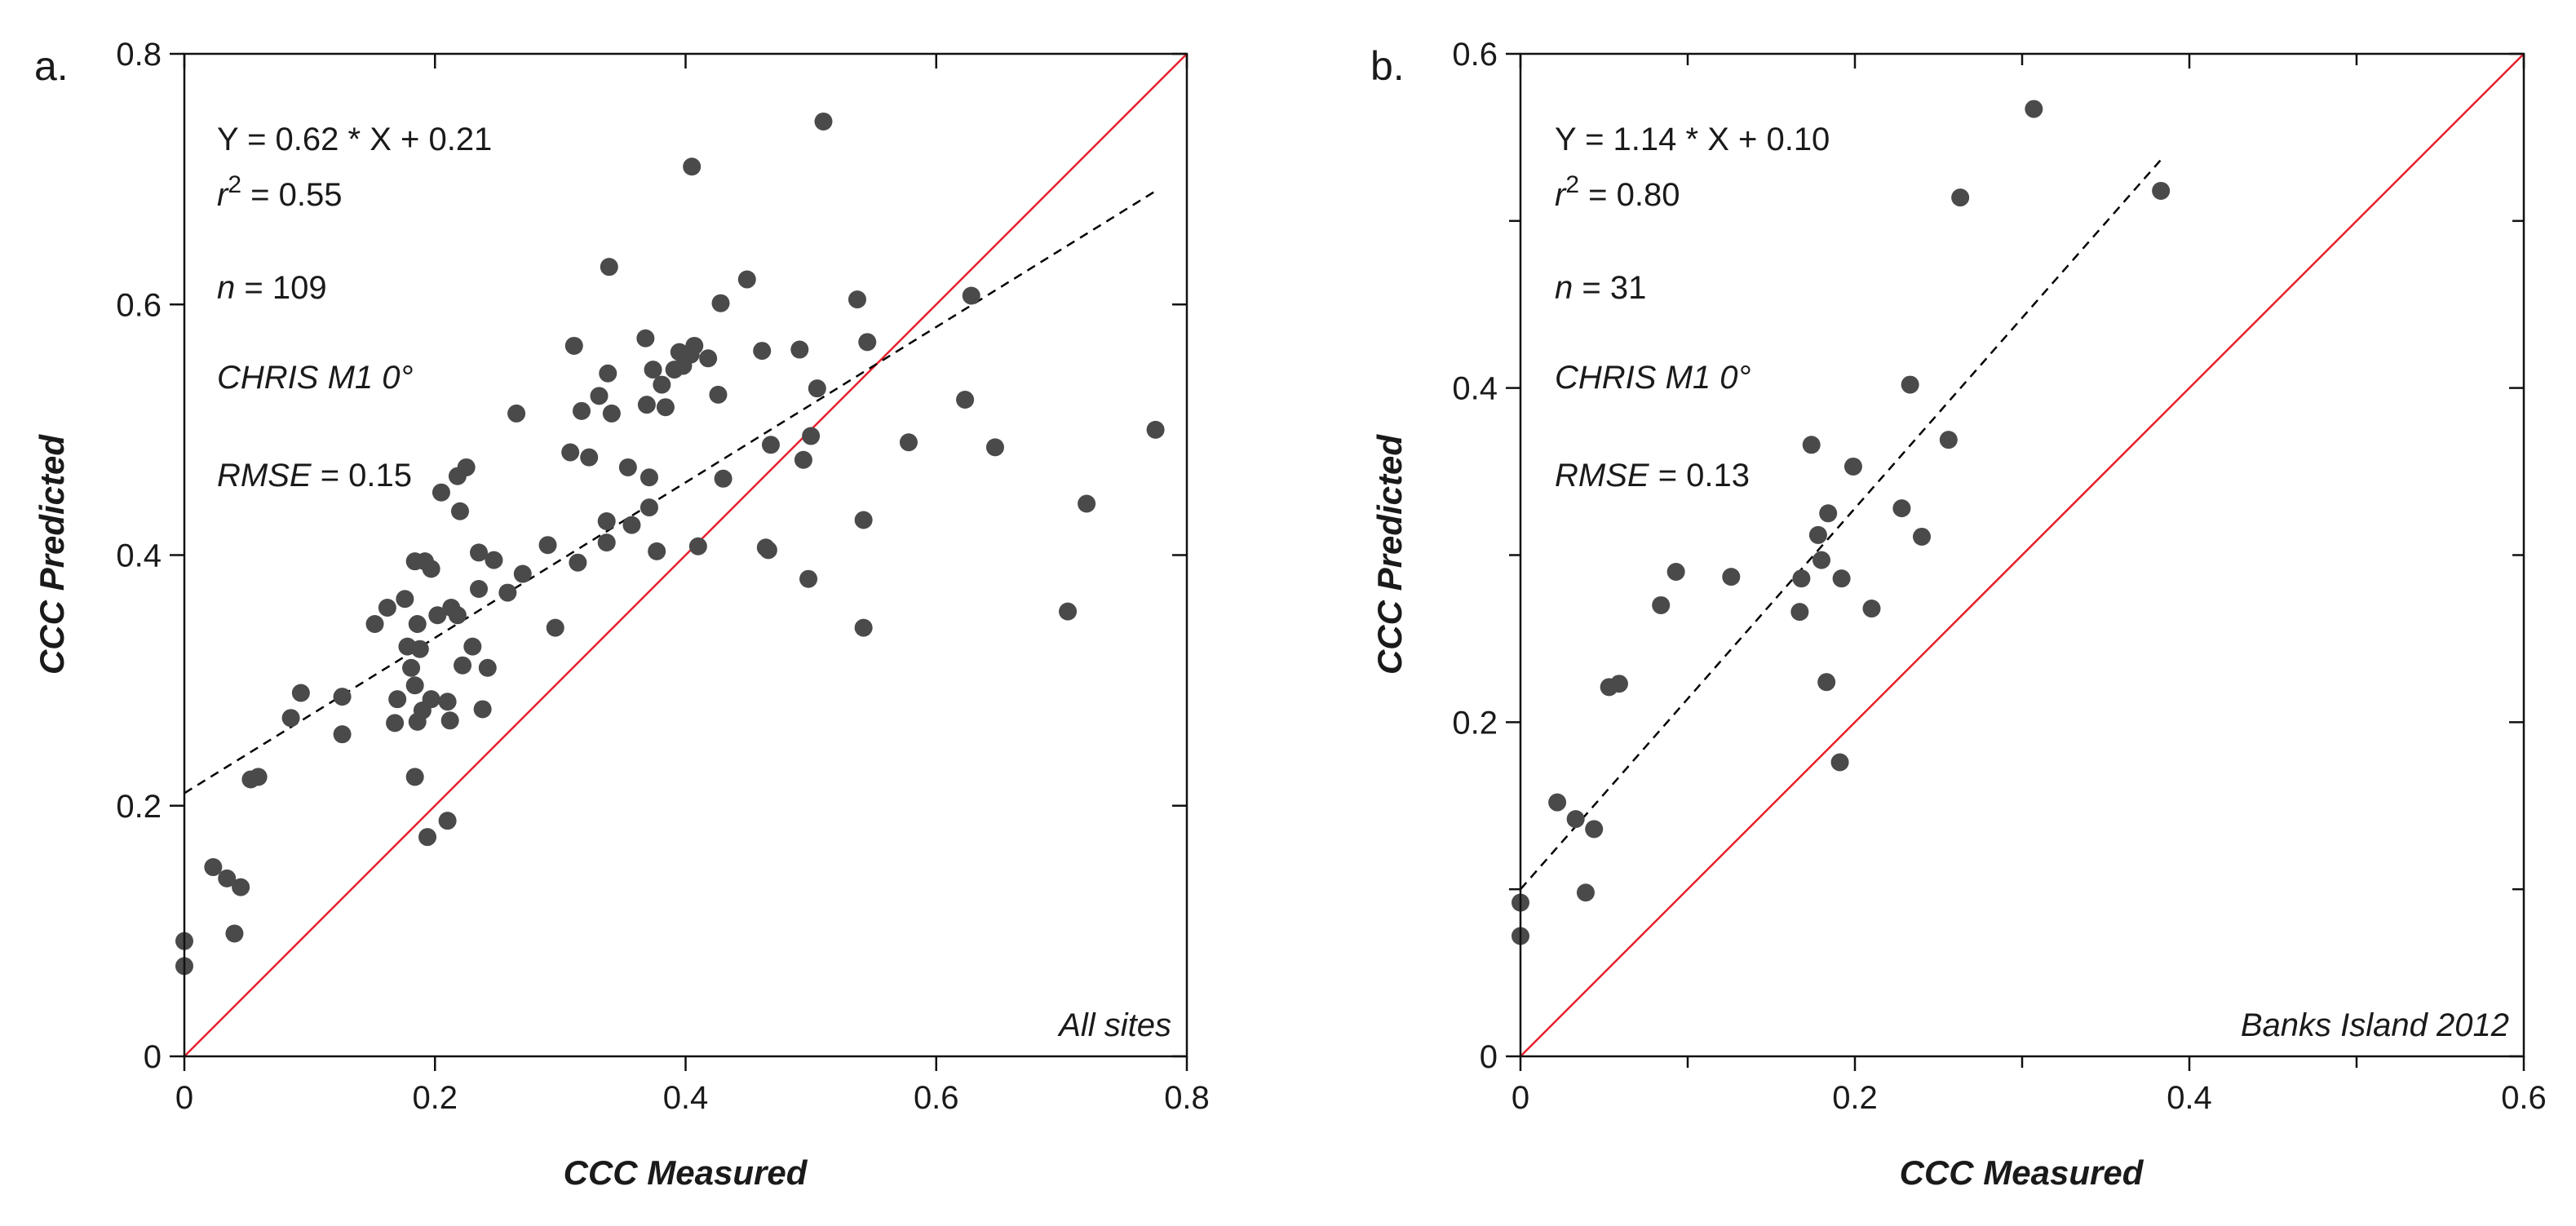 The image size is (2576, 1226). Describe the element at coordinates (1653, 378) in the screenshot. I see `panel-b-sensor-label: CHRIS M1 0°` at that location.